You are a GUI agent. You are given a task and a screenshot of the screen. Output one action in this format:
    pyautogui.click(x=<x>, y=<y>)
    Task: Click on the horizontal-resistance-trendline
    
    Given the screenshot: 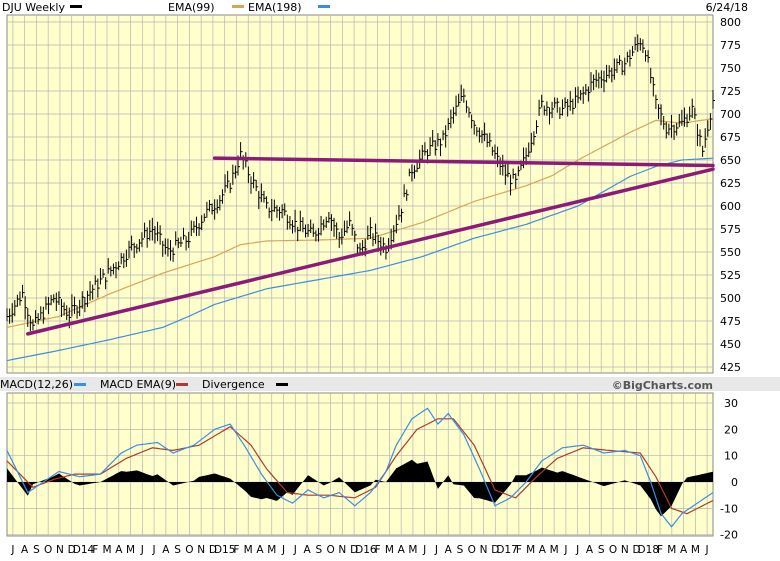 What is the action you would take?
    pyautogui.click(x=463, y=162)
    